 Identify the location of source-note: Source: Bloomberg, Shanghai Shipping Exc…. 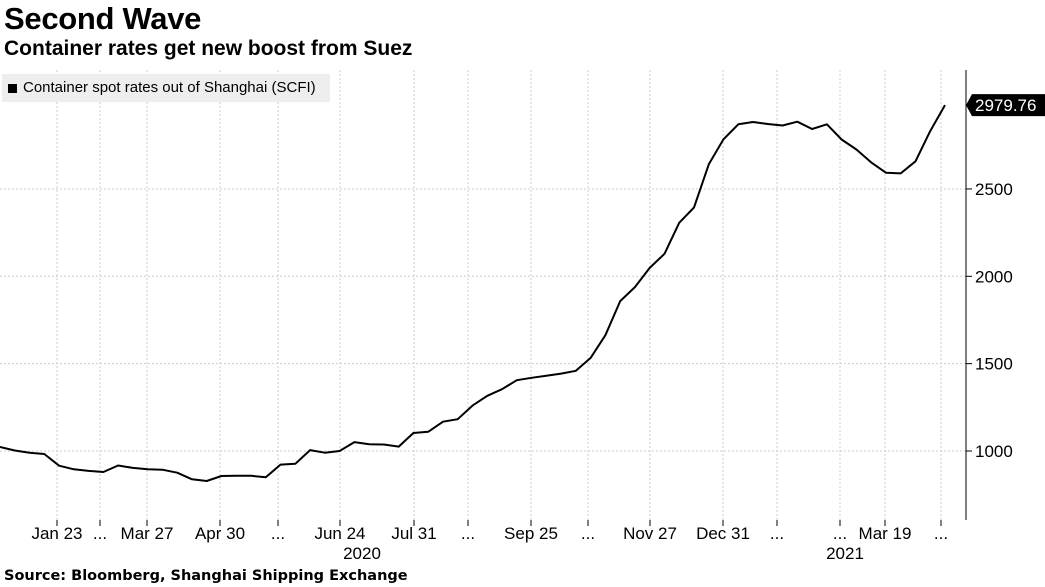
(206, 576).